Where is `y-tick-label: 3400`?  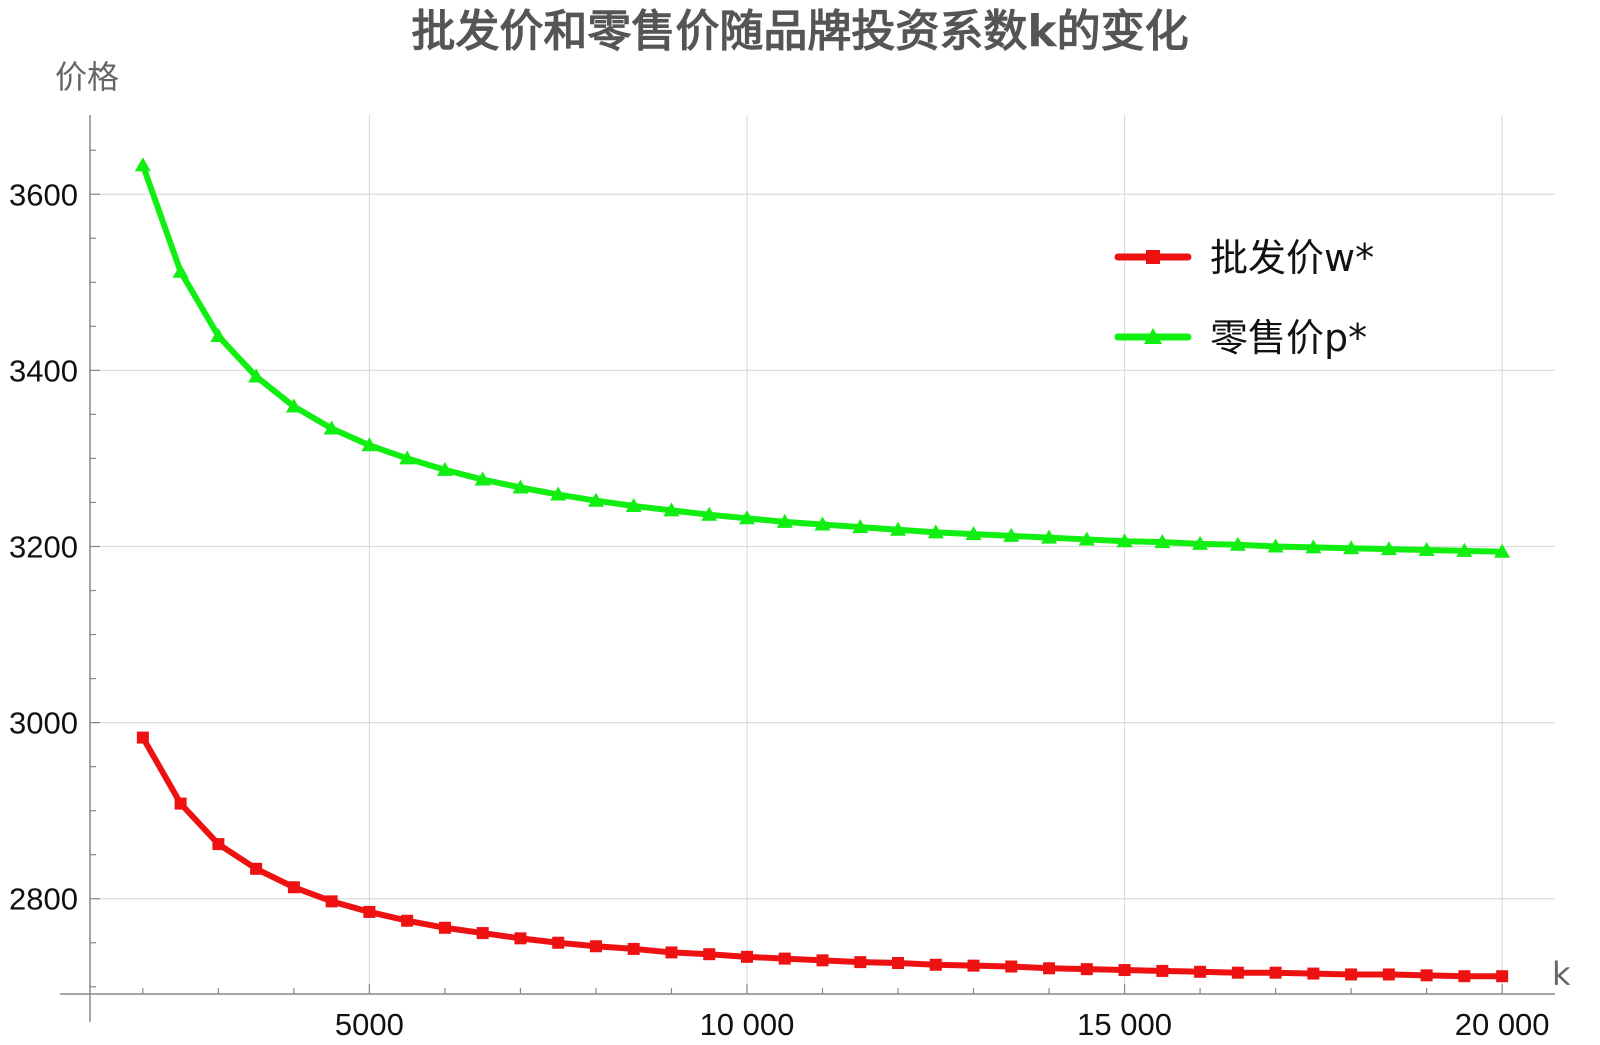
y-tick-label: 3400 is located at coordinates (43, 370).